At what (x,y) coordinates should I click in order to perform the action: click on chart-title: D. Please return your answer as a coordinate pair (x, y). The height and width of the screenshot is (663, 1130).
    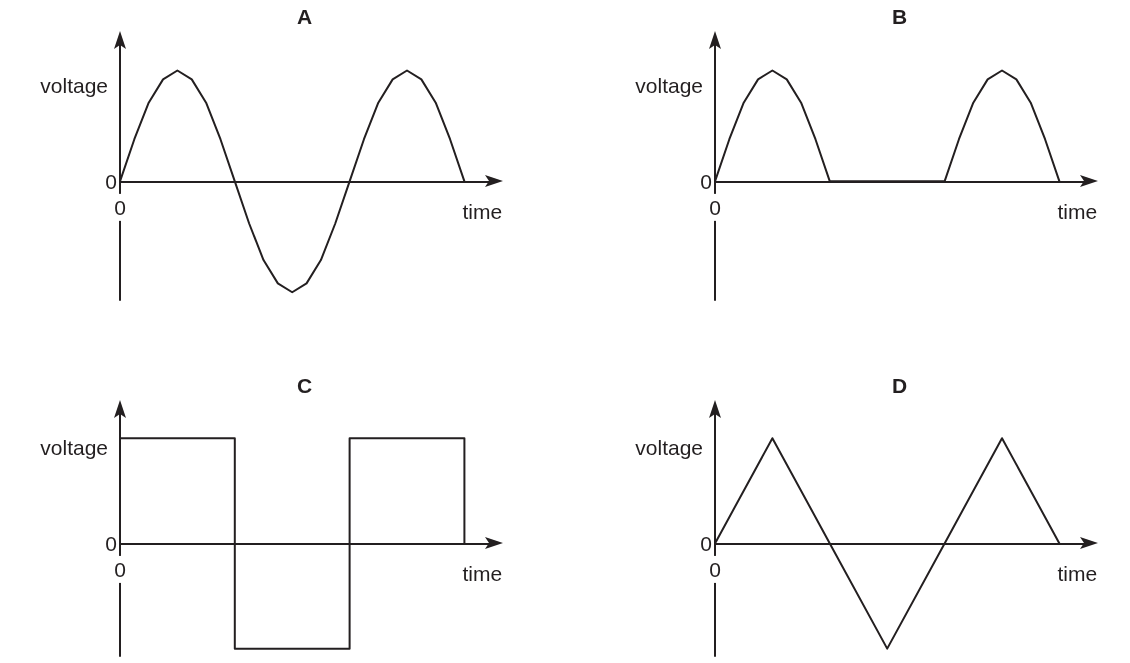
    Looking at the image, I should click on (899, 385).